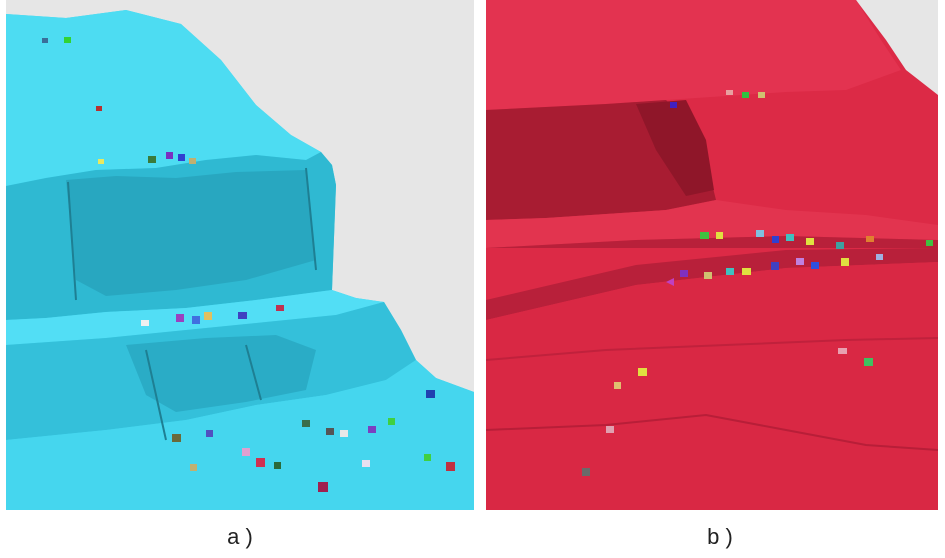 The height and width of the screenshot is (558, 945). I want to click on caption-b: b ), so click(720, 536).